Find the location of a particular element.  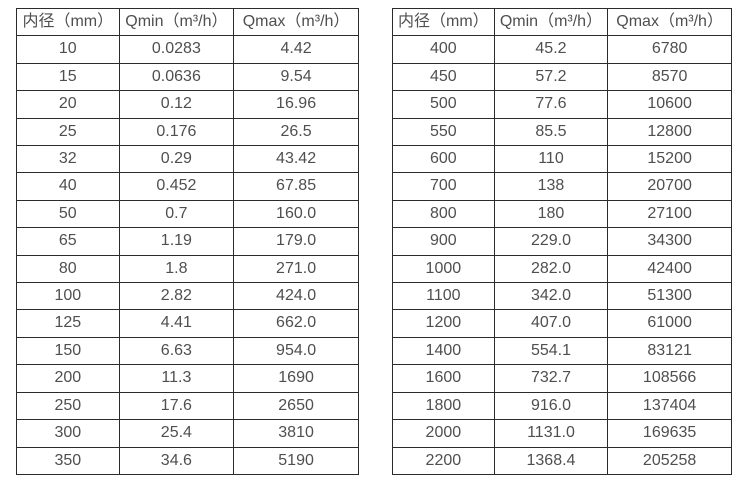

table-cell: 4.42 is located at coordinates (296, 49).